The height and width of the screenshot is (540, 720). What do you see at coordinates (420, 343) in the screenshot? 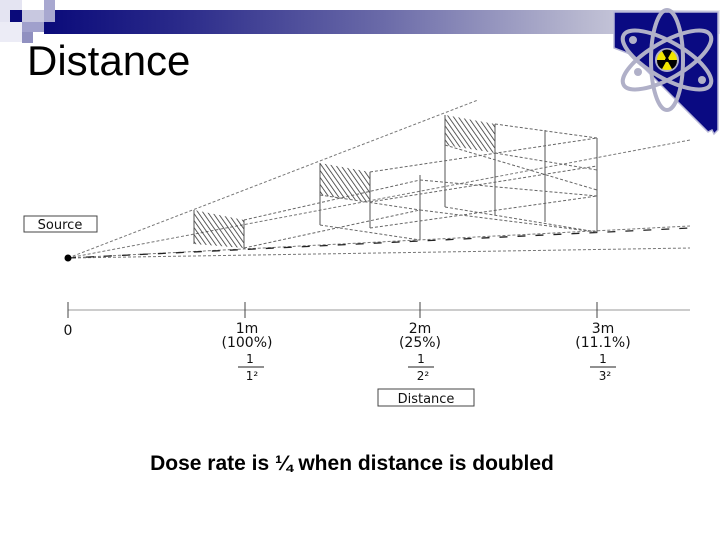
I see `tick-percent-2m: (25%)` at bounding box center [420, 343].